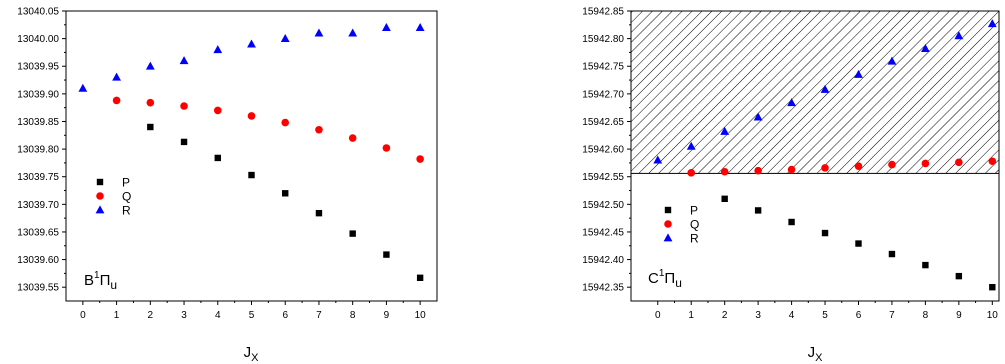 The width and height of the screenshot is (1005, 364). I want to click on x-axis-label-base: J, so click(812, 352).